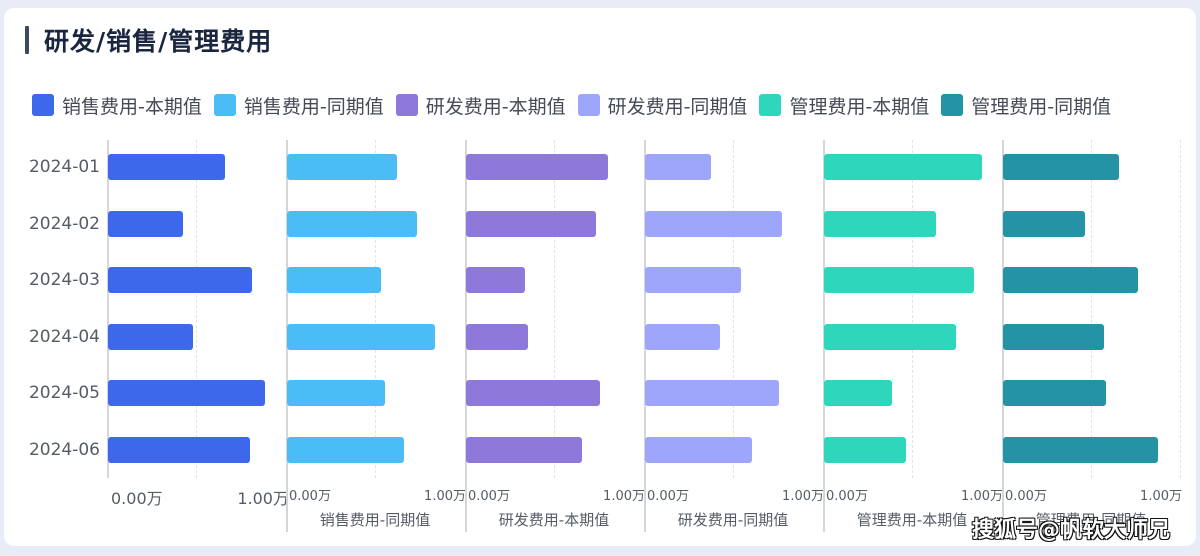 The height and width of the screenshot is (556, 1200). What do you see at coordinates (495, 106) in the screenshot?
I see `legend-label: 研发费用-本期值` at bounding box center [495, 106].